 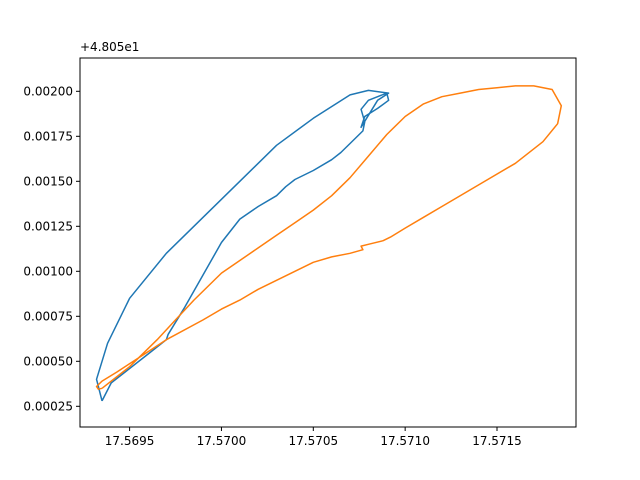 I want to click on y-tick-label: 0.00100, so click(x=48, y=271).